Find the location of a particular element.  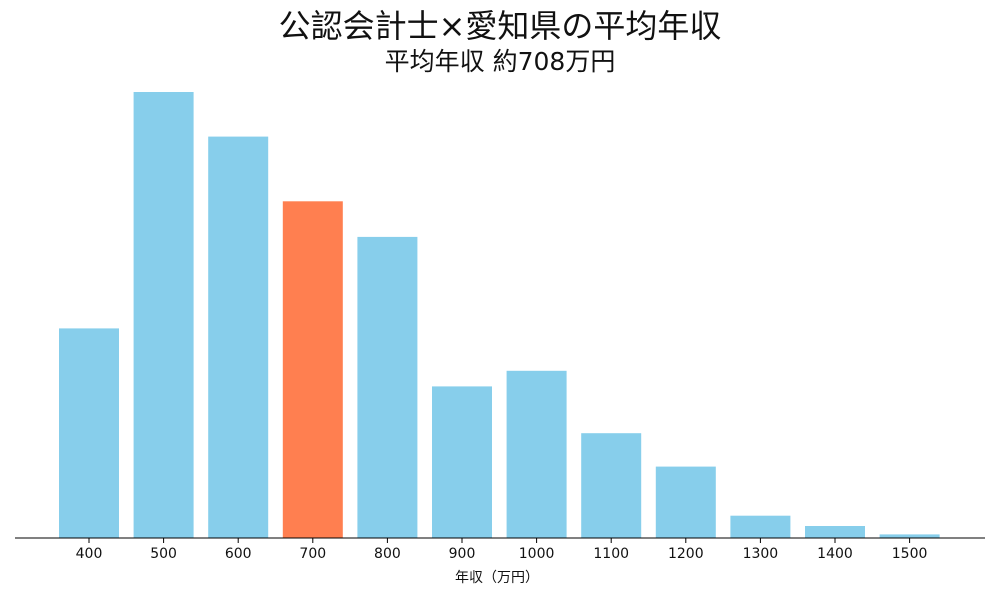

x-tick-label-900: 900 is located at coordinates (462, 554).